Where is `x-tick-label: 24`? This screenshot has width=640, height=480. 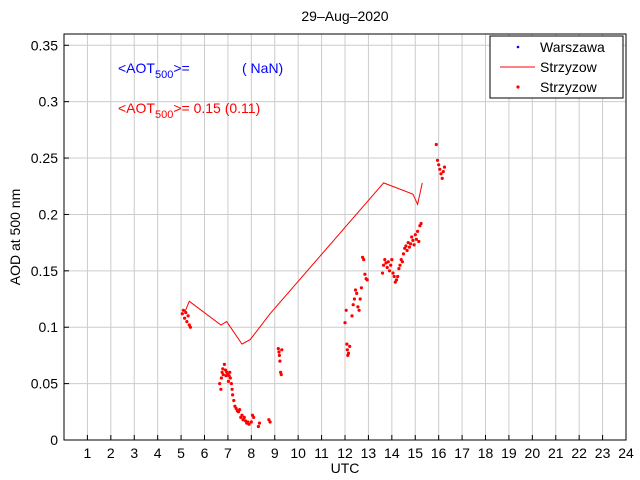 x-tick-label: 24 is located at coordinates (626, 453).